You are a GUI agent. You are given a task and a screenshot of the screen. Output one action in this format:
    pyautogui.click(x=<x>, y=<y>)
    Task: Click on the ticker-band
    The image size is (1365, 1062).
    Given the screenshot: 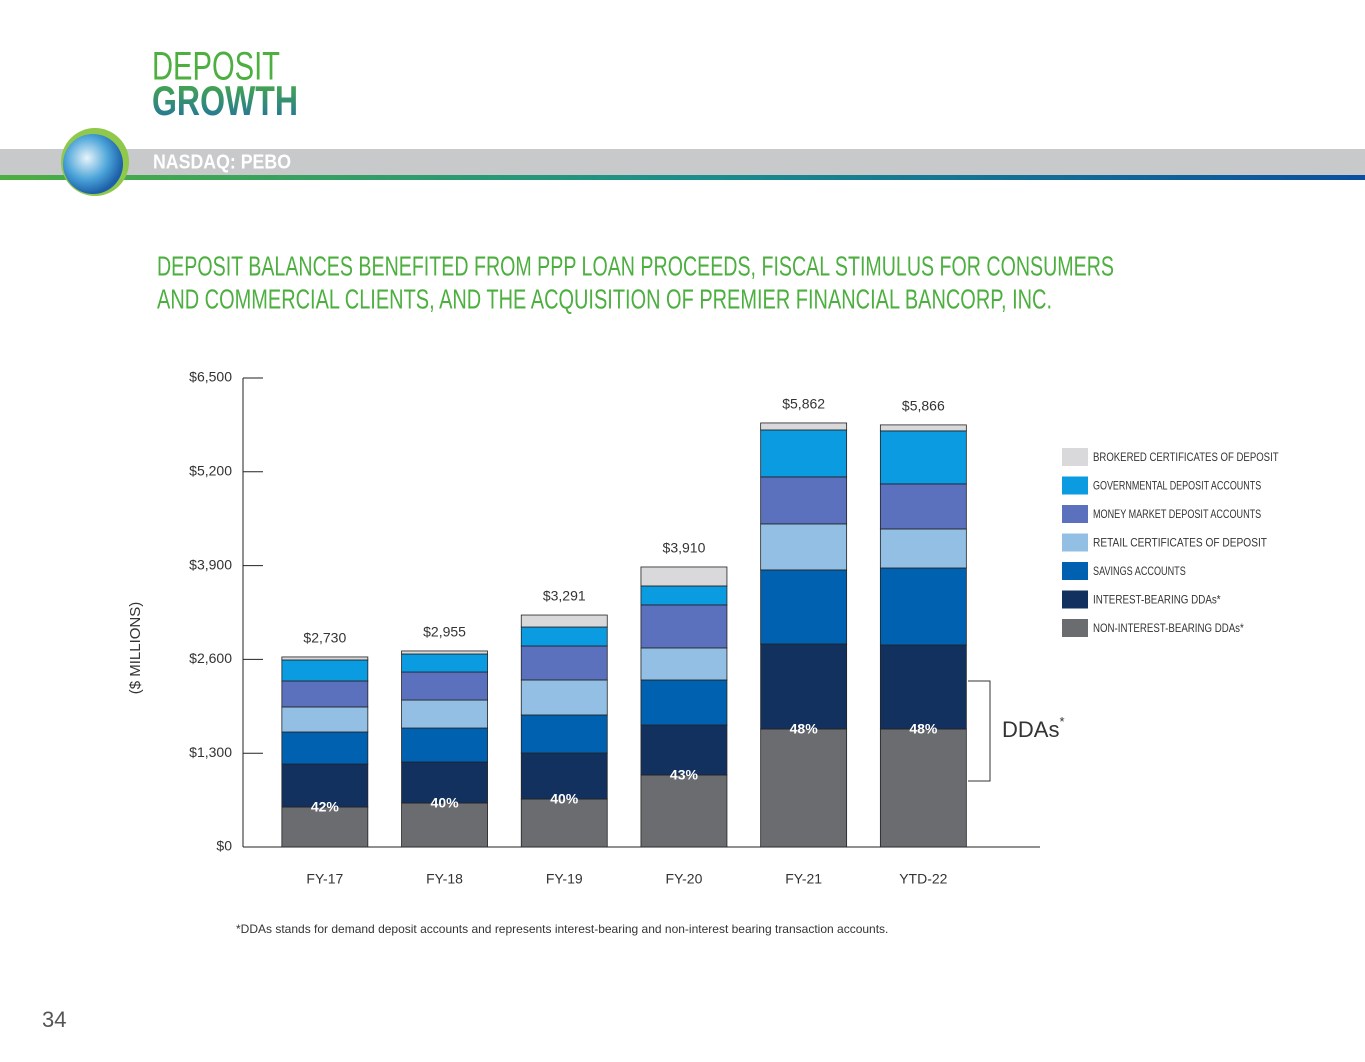 What is the action you would take?
    pyautogui.click(x=682, y=162)
    